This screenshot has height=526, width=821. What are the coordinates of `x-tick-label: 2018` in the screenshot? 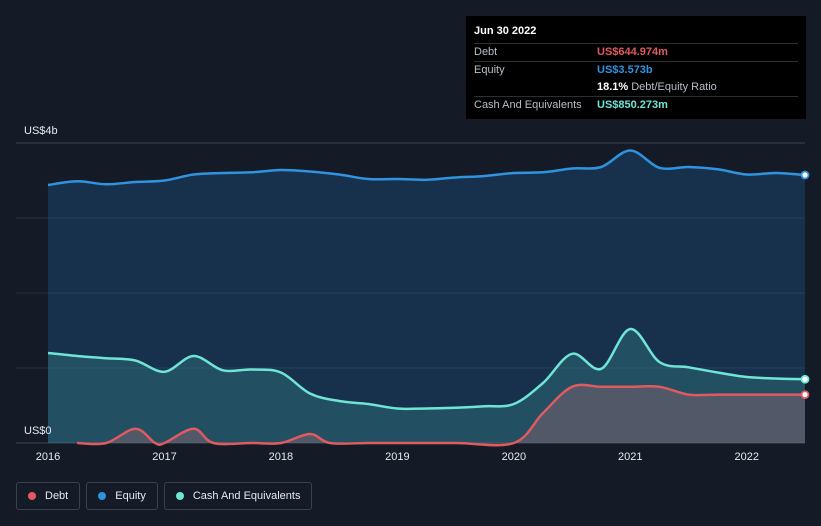 It's located at (281, 457).